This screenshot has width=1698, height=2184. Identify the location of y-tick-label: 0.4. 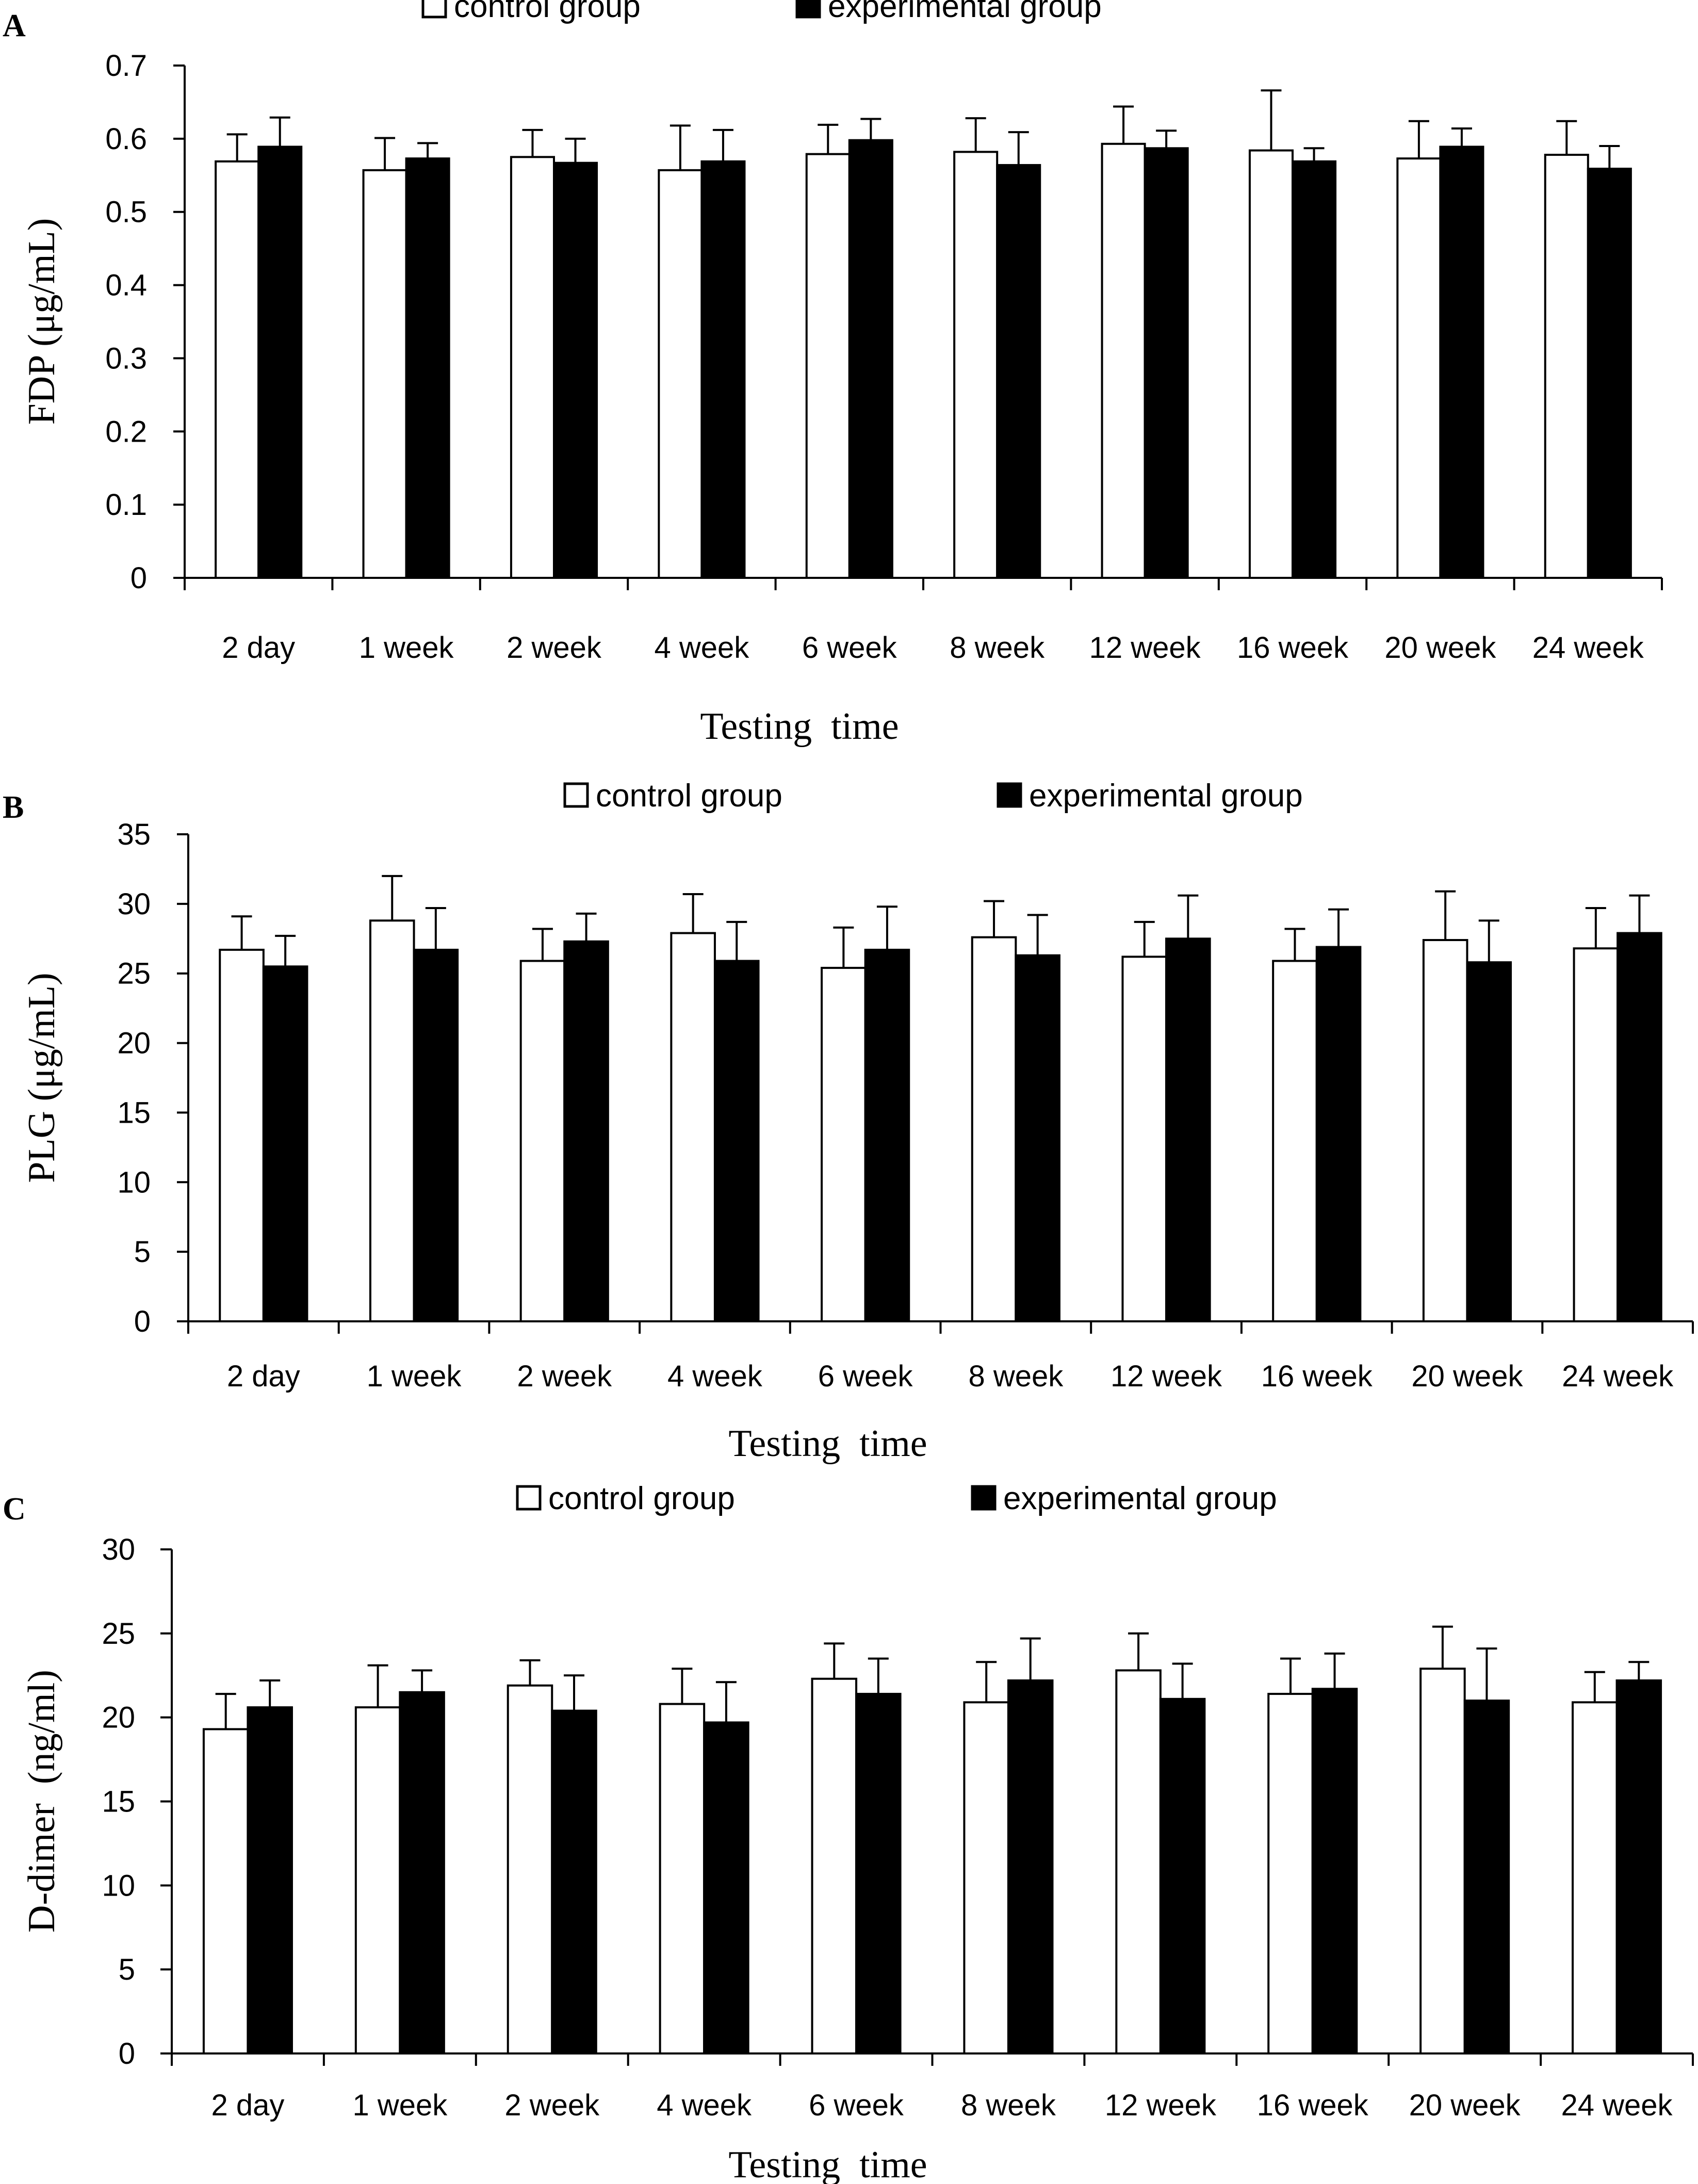
(126, 285).